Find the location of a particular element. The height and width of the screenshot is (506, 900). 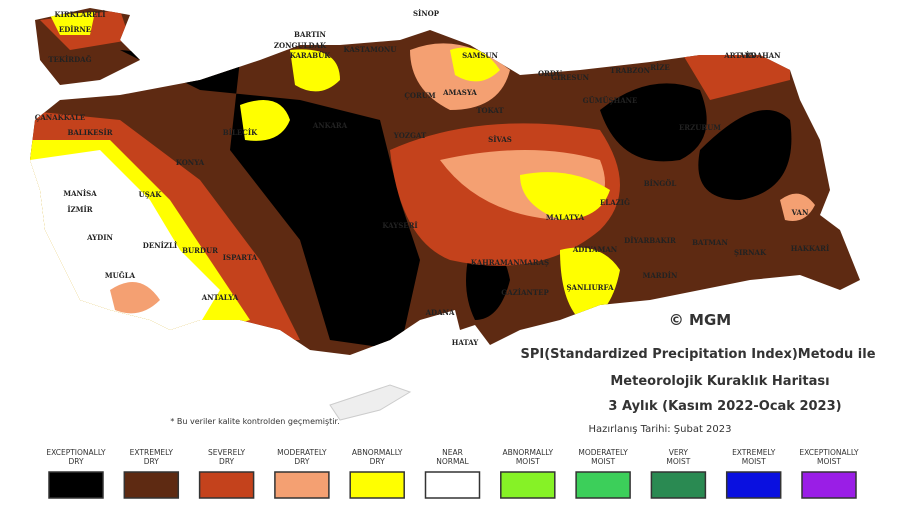

legend-label: NORMAL is located at coordinates (452, 461).